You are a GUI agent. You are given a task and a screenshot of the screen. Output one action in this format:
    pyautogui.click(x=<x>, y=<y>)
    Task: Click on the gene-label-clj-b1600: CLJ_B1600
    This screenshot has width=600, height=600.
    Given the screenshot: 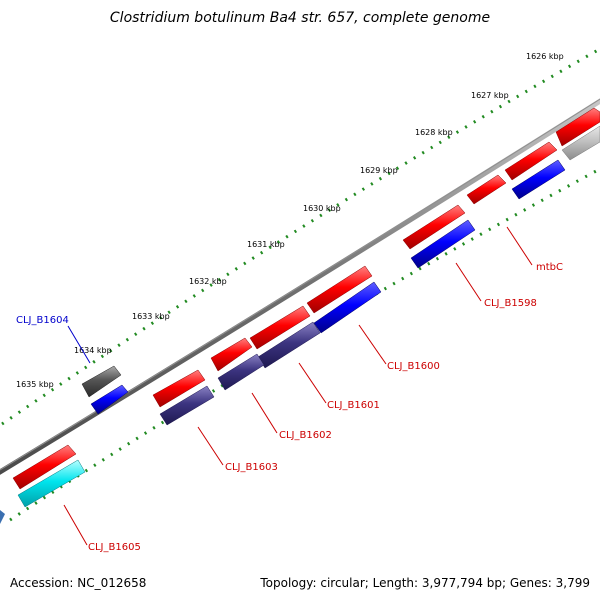 What is the action you would take?
    pyautogui.click(x=413, y=366)
    